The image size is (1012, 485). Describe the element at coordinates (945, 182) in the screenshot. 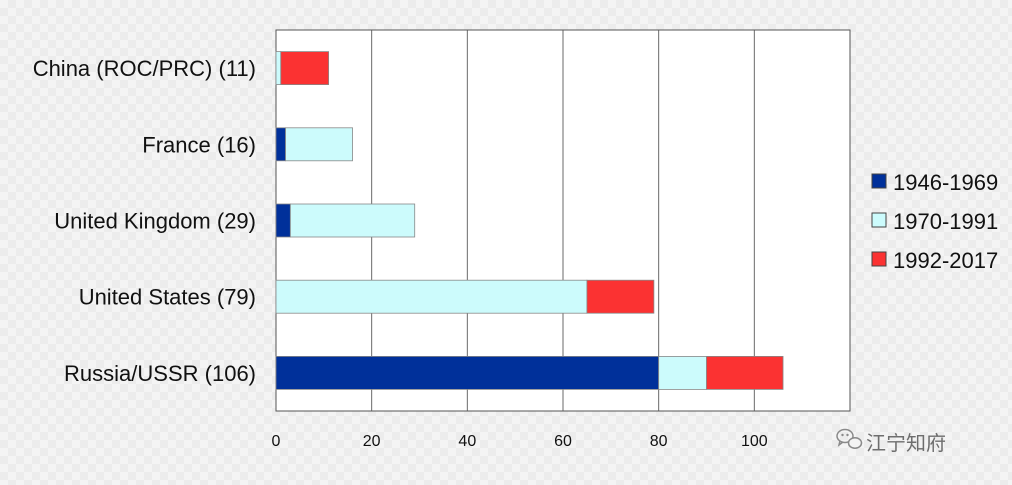

I see `legend-label: 1946-1969` at that location.